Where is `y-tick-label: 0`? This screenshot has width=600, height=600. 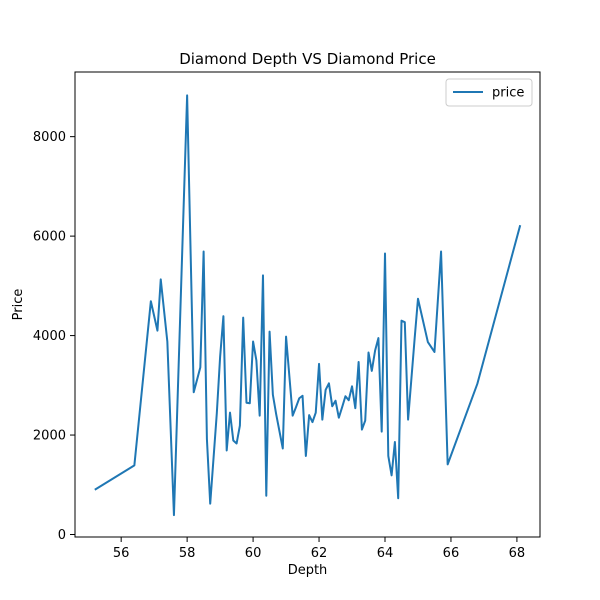 y-tick-label: 0 is located at coordinates (62, 535).